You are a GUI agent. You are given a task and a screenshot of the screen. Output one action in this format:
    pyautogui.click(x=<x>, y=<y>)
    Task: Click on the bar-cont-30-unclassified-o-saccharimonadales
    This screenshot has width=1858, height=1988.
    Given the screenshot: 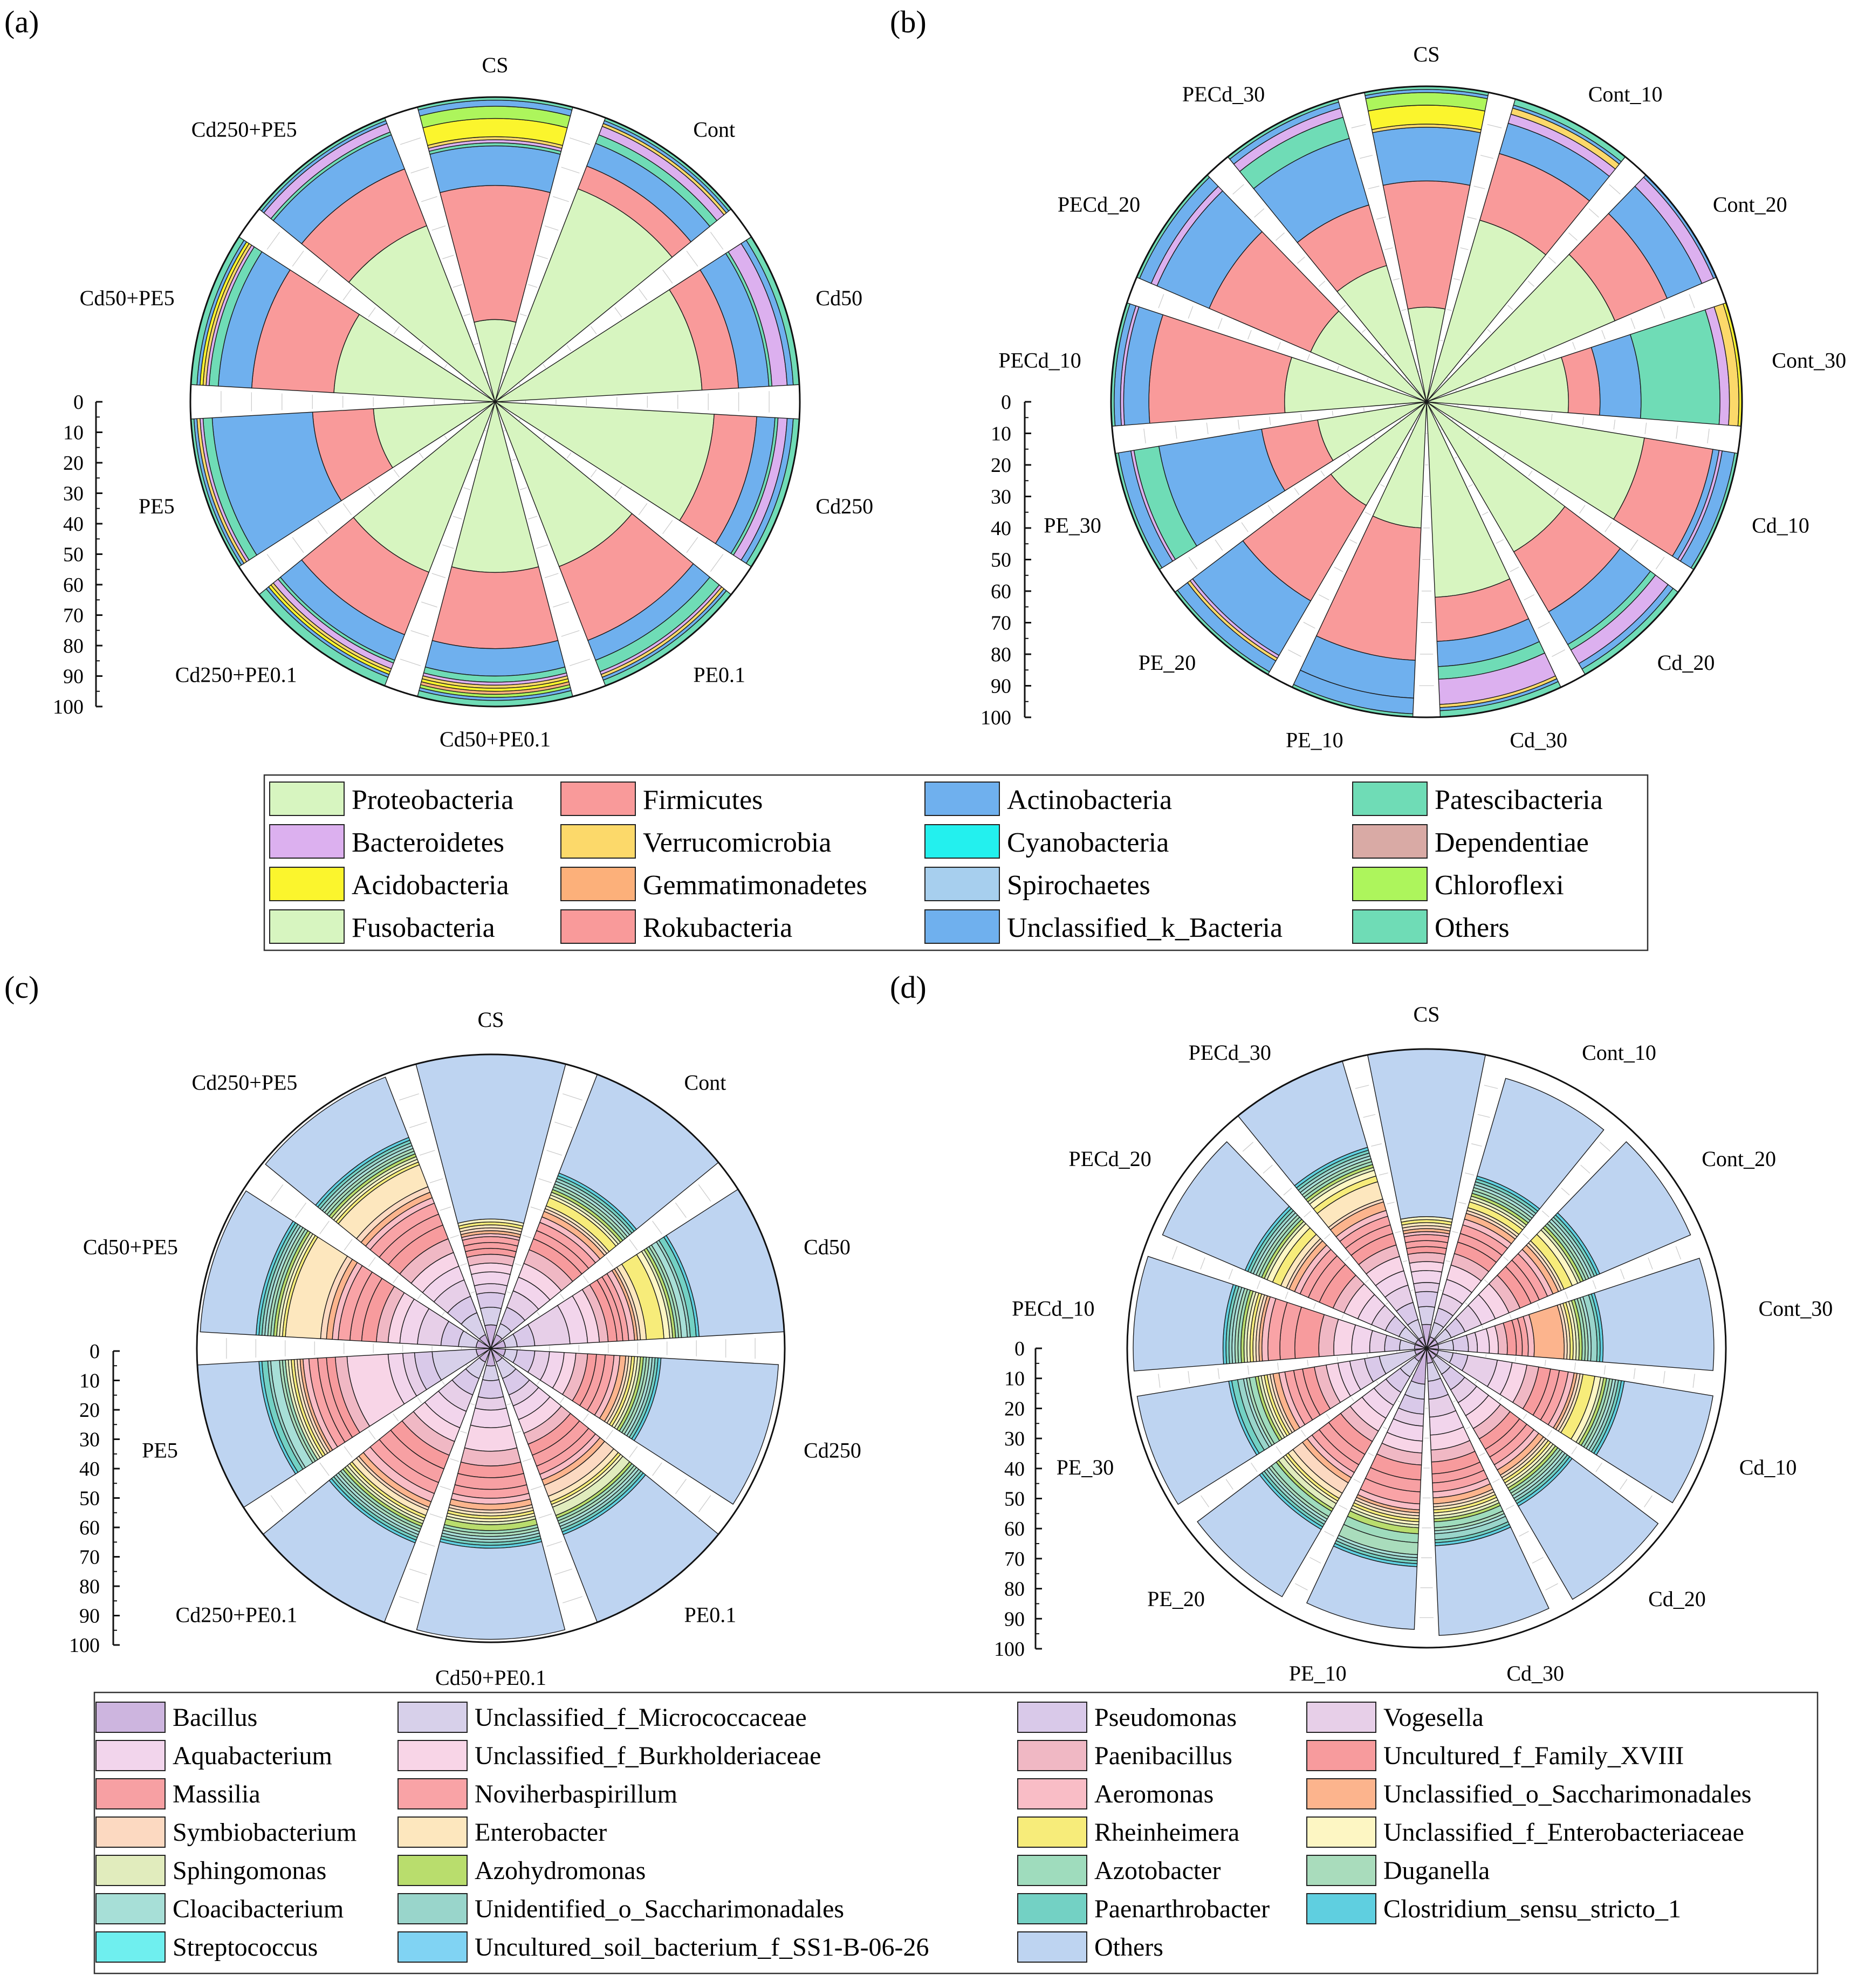 What is the action you would take?
    pyautogui.click(x=1546, y=1333)
    